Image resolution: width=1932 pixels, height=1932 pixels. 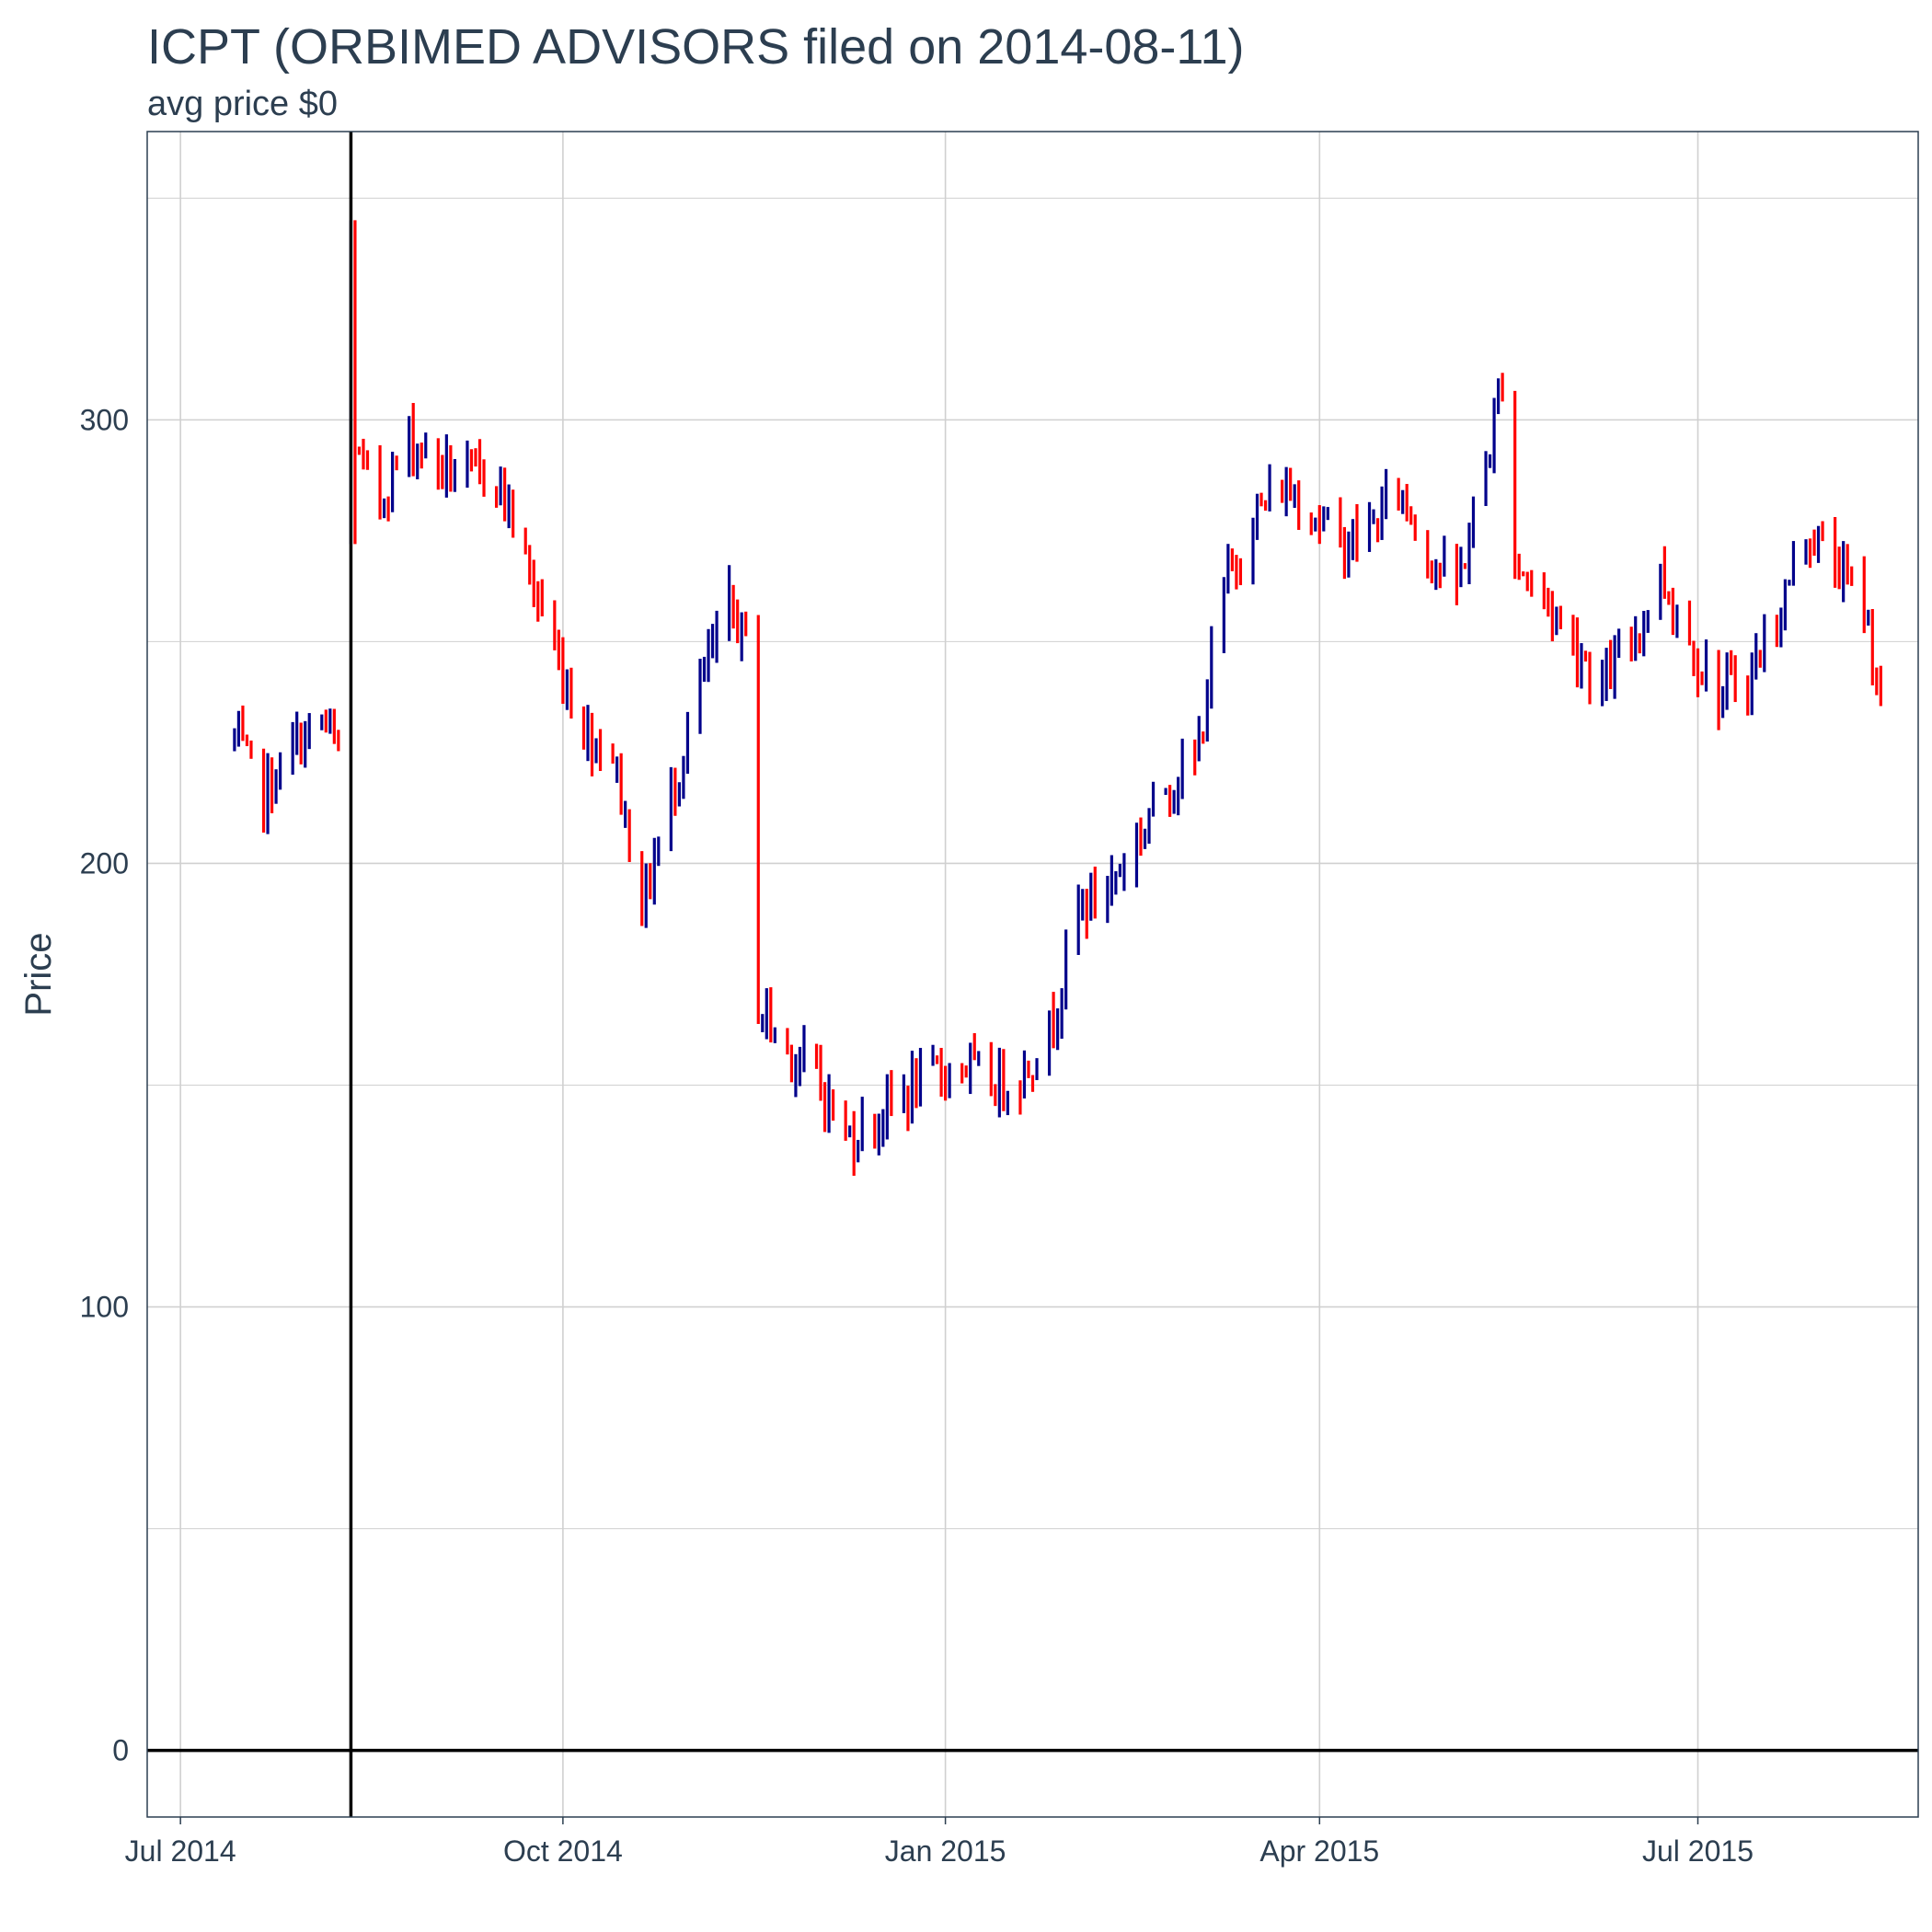 What do you see at coordinates (945, 1851) in the screenshot?
I see `x-tick-label: Jan 2015` at bounding box center [945, 1851].